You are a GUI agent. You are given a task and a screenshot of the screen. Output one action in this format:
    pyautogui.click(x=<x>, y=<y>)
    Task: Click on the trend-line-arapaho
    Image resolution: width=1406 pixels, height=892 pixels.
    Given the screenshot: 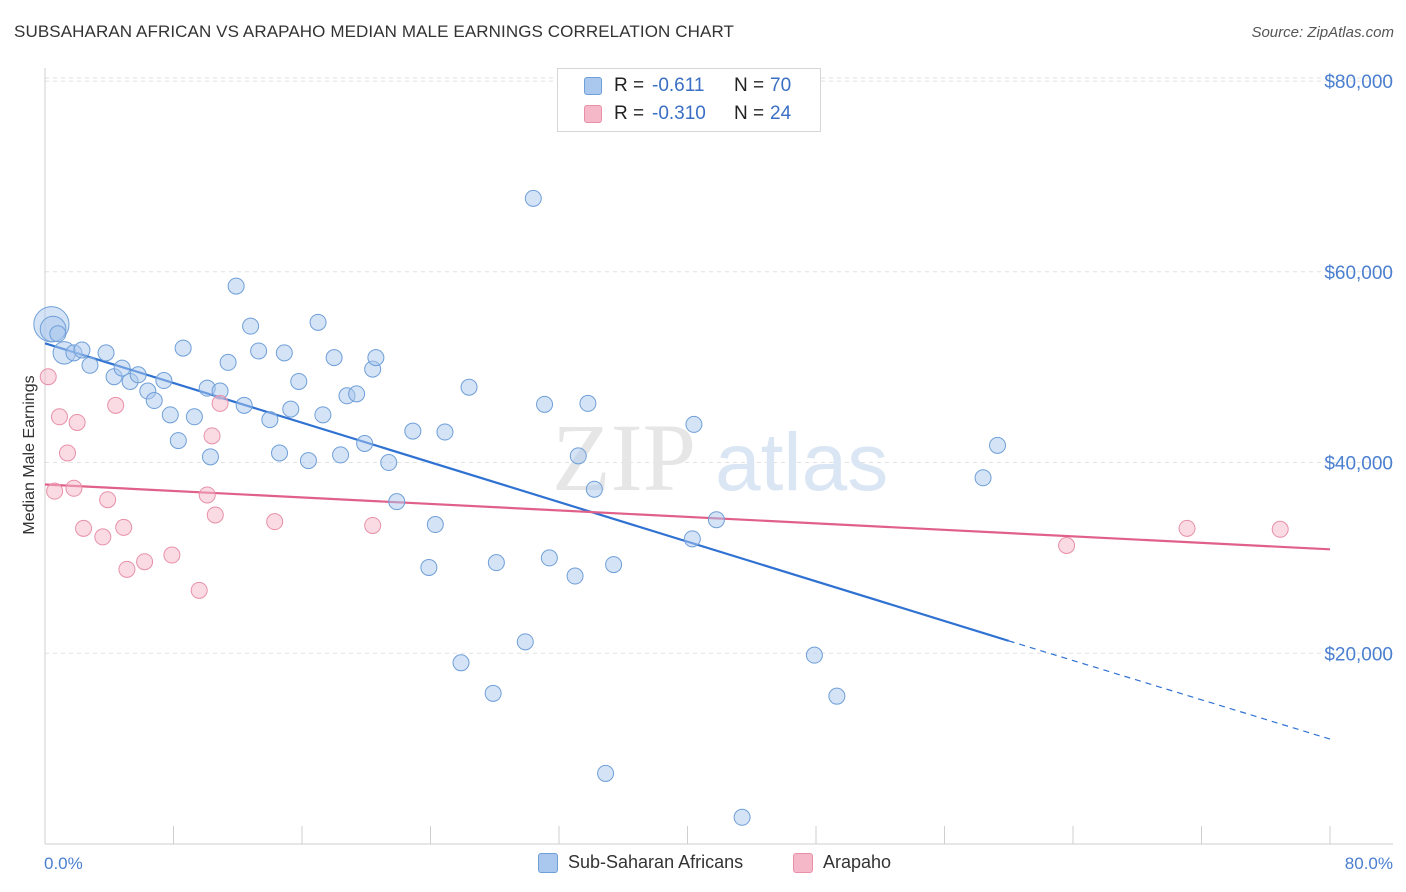 What is the action you would take?
    pyautogui.click(x=687, y=517)
    